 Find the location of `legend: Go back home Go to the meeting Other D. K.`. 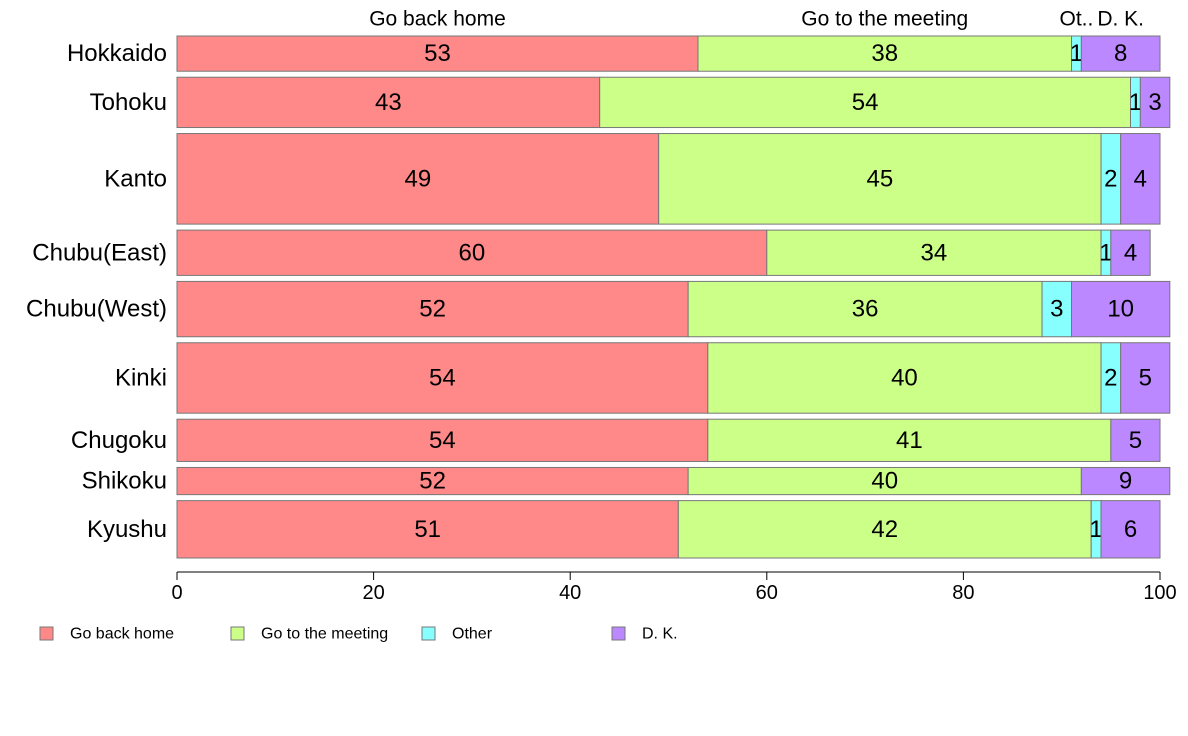

legend: Go back home Go to the meeting Other D. K. is located at coordinates (358, 634).